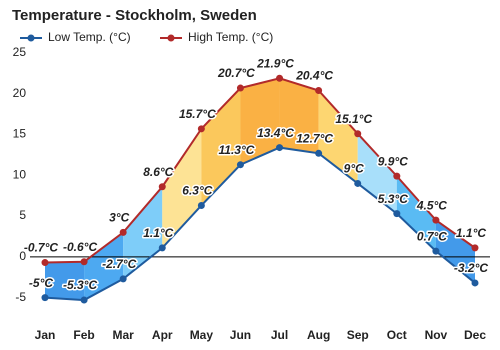 This screenshot has width=500, height=350. I want to click on y-tick-label: 5, so click(22, 215).